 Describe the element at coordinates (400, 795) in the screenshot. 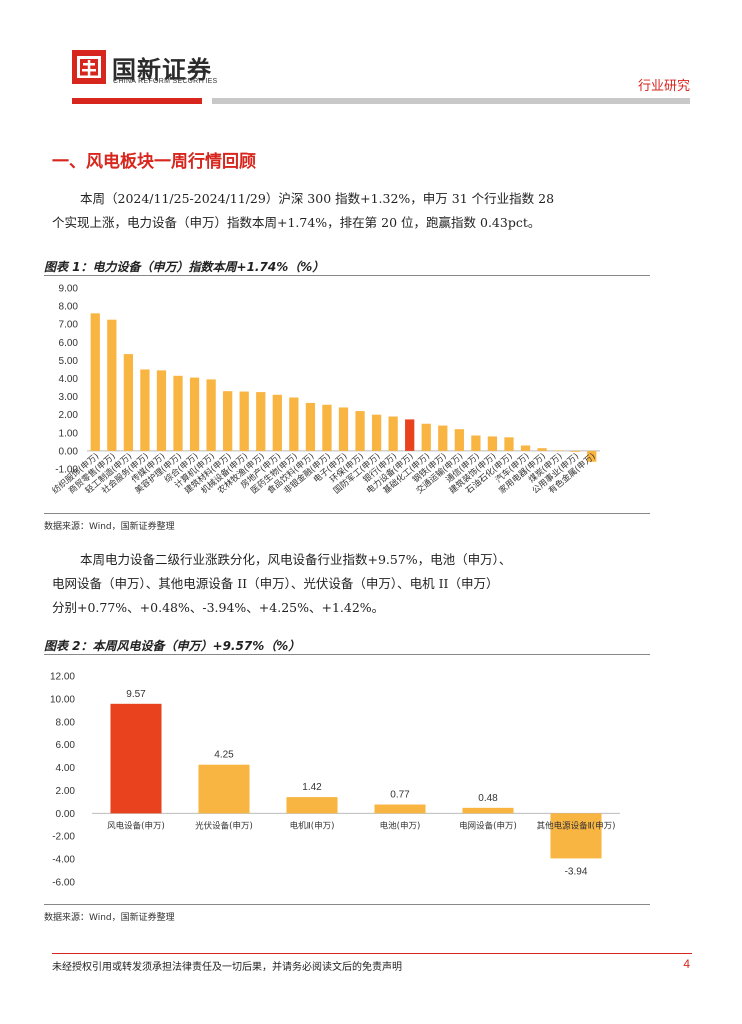

I see `data-label: 0.77` at that location.